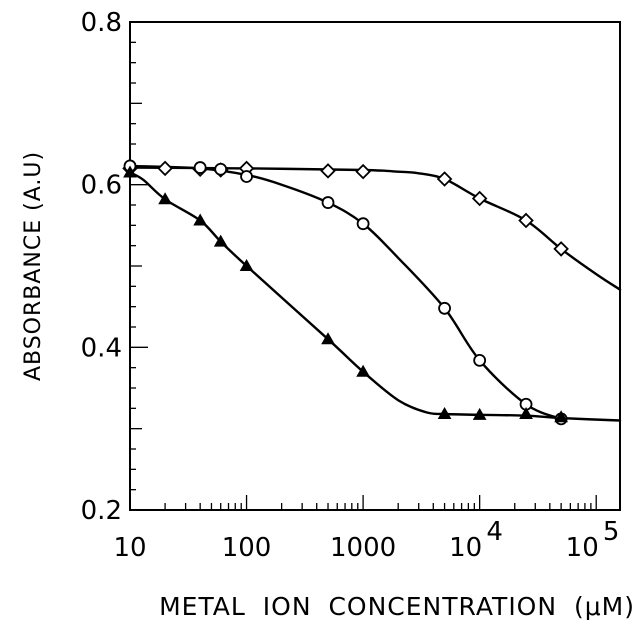 The image size is (640, 627). I want to click on x-tick-label-exponent: 4, so click(494, 532).